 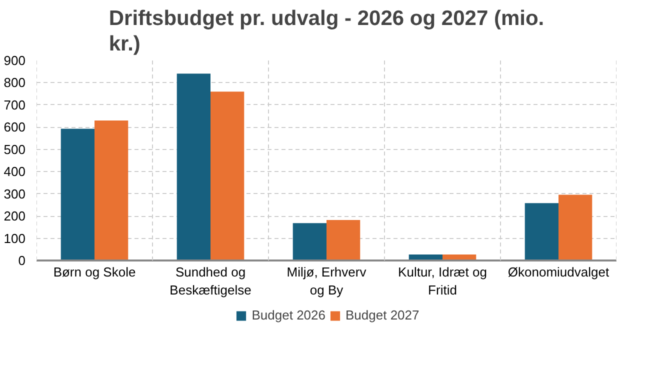 What do you see at coordinates (326, 31) in the screenshot?
I see `chart-title: Driftsbudget pr. udvalg - 2026 og 2027 (mio. kr.)` at bounding box center [326, 31].